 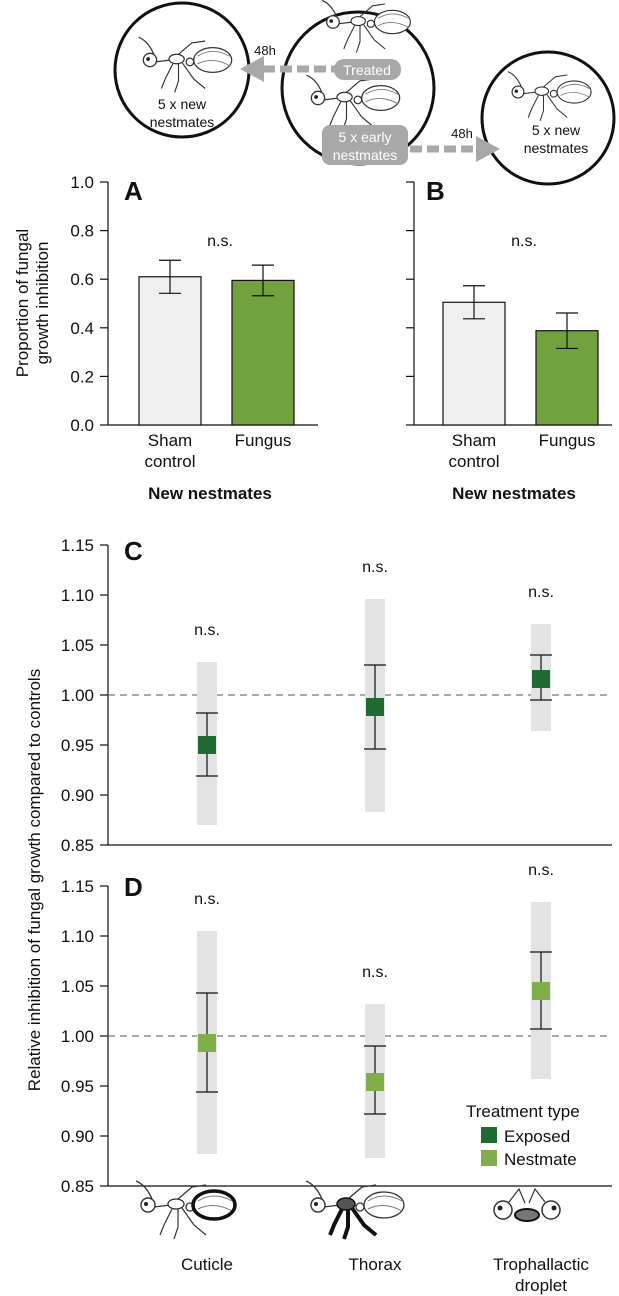 I want to click on panel-a-ylabel-line1: Proportion of fungal, so click(x=22, y=303).